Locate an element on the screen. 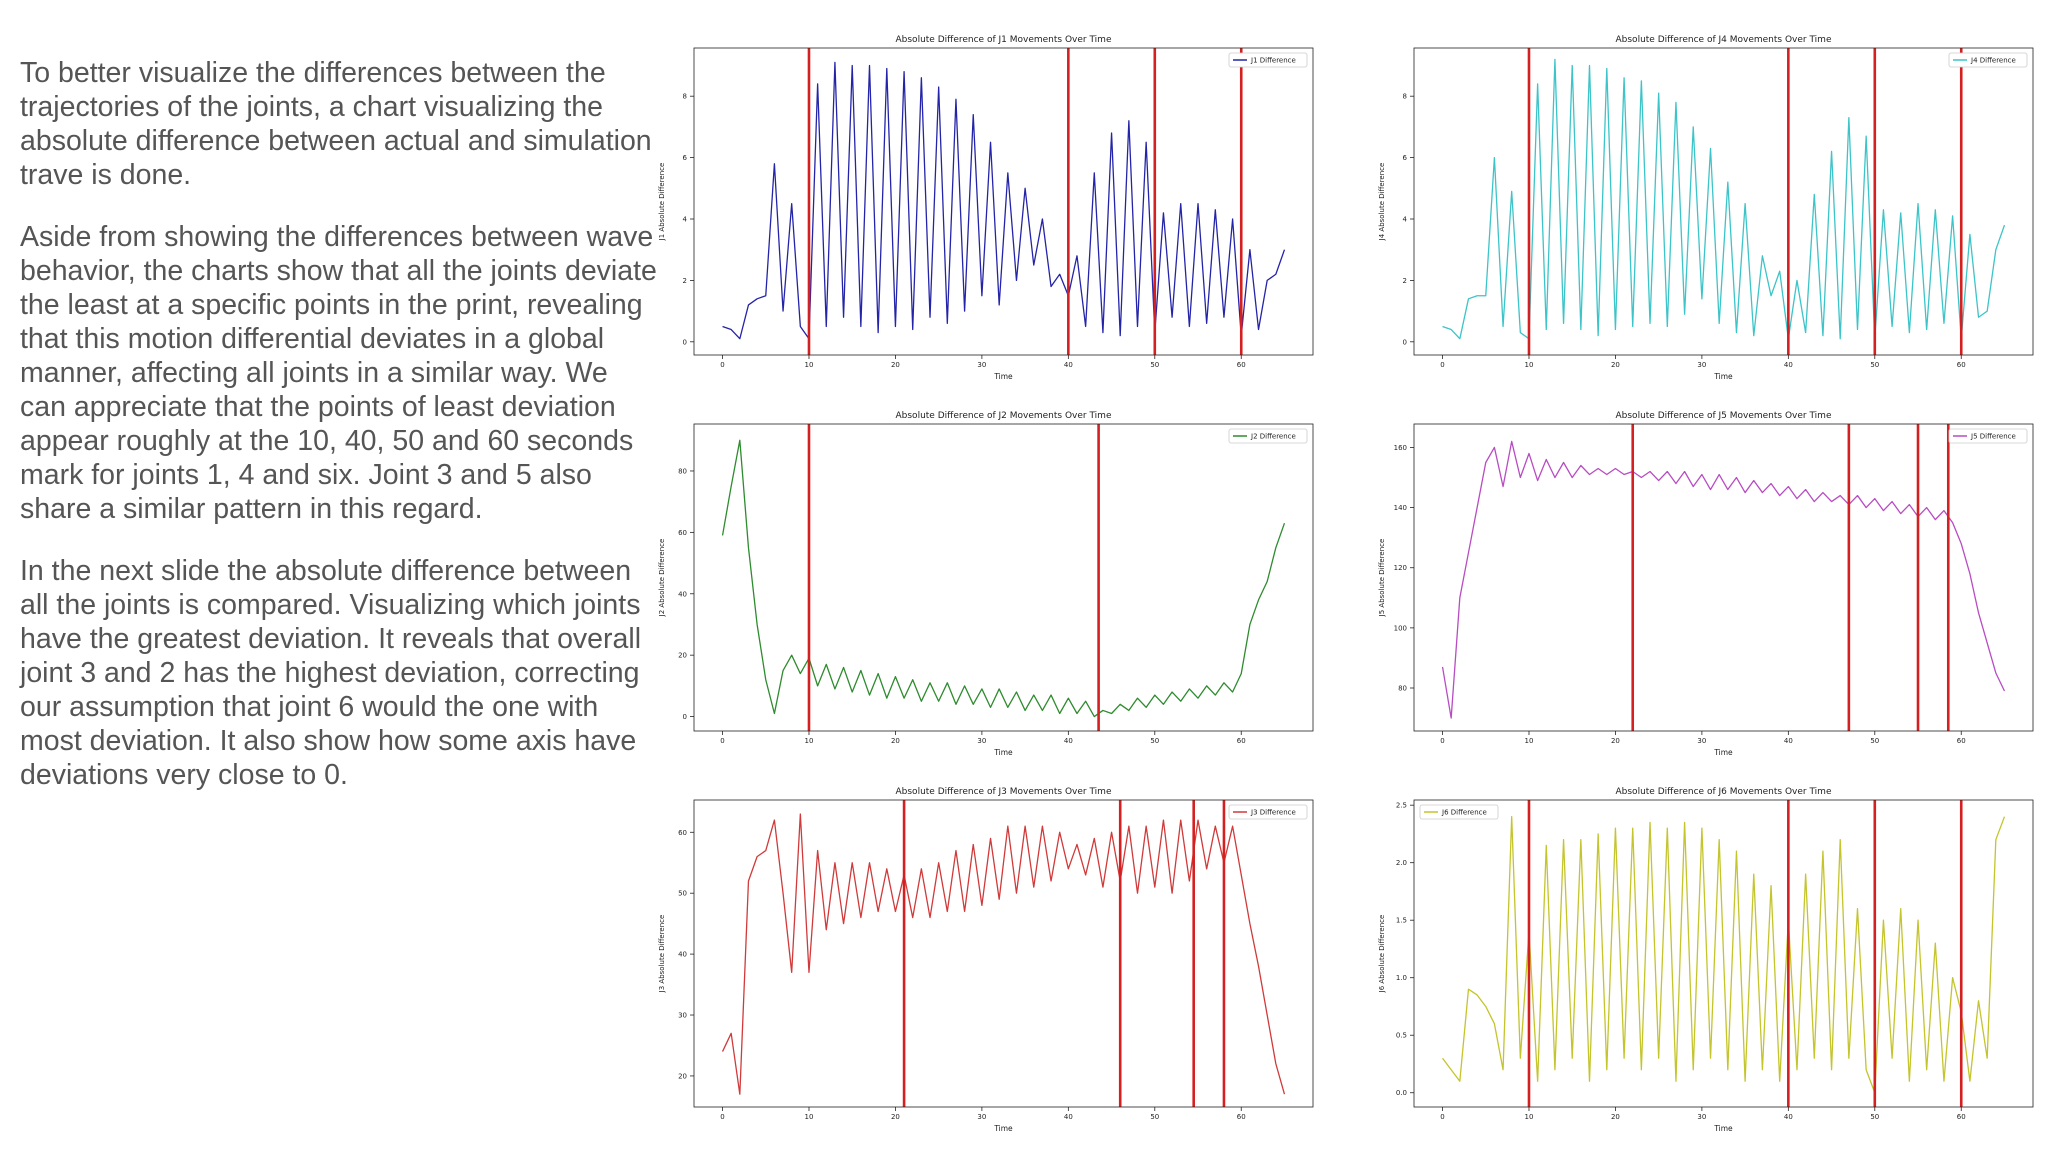 Image resolution: width=2048 pixels, height=1152 pixels. y-axis-label: J5 Absolute Difference is located at coordinates (1382, 578).